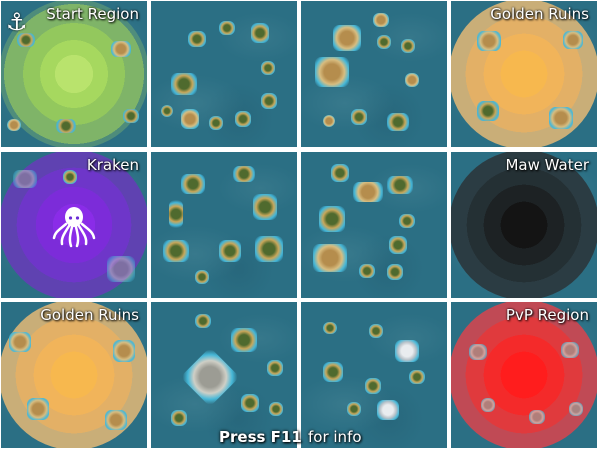  I want to click on tile-label-golden-ruins-top: Golden Ruins, so click(539, 14).